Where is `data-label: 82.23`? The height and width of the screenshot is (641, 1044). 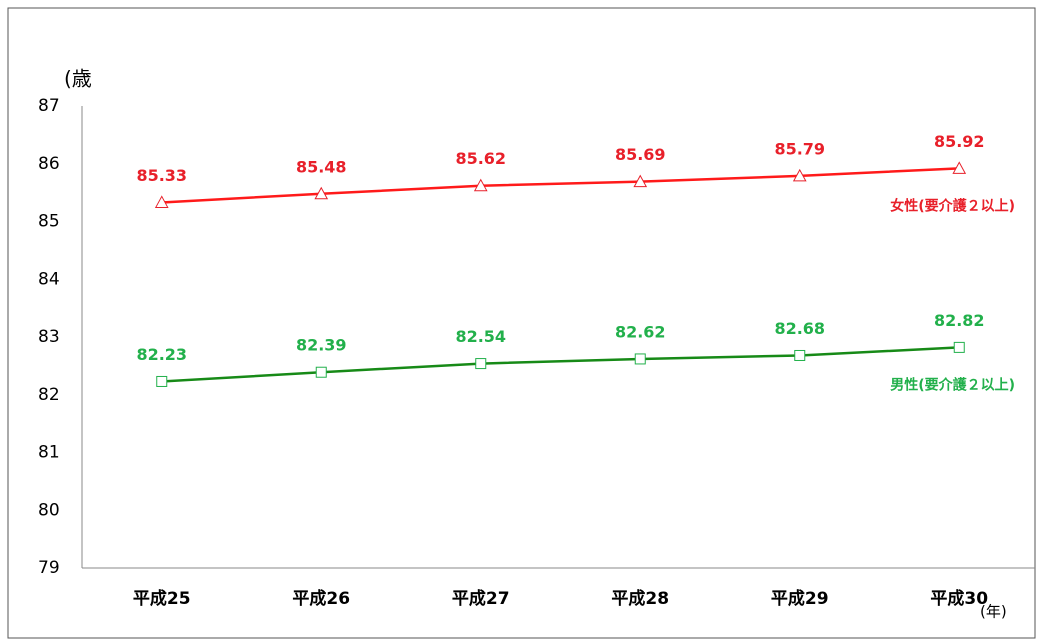
data-label: 82.23 is located at coordinates (161, 354).